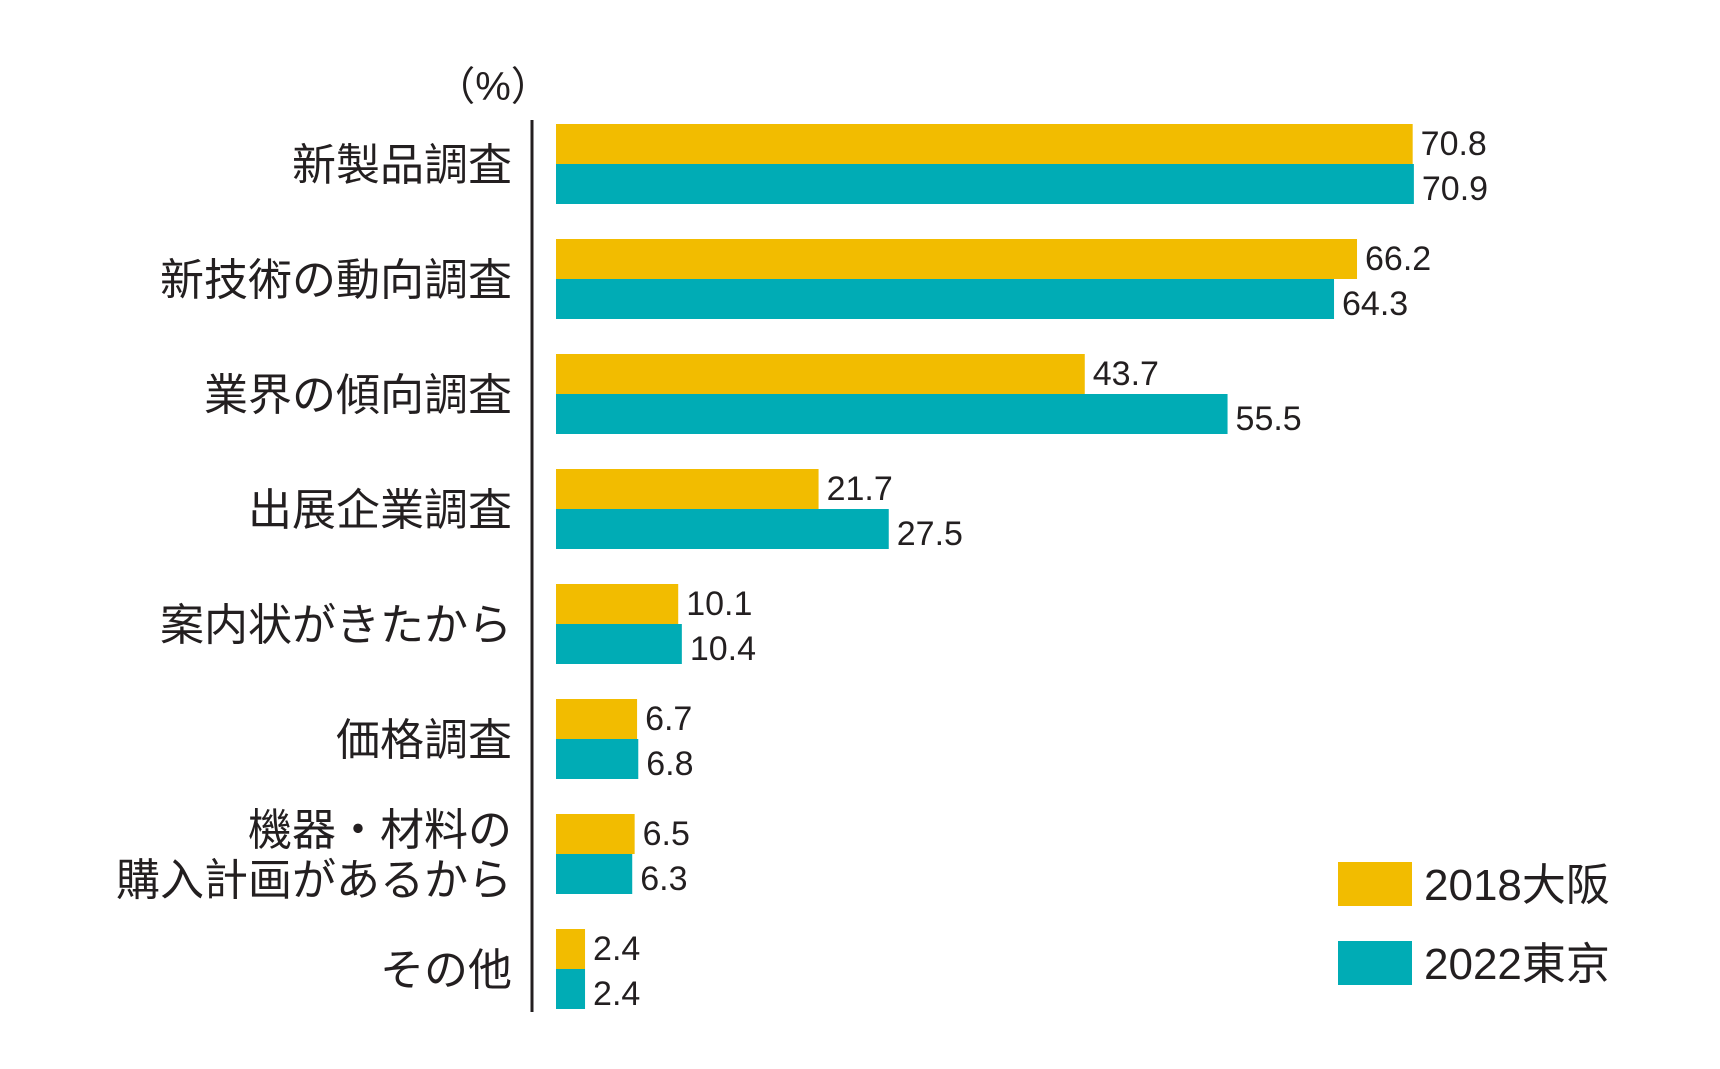 The height and width of the screenshot is (1069, 1720). I want to click on value-label: 66.2, so click(1398, 259).